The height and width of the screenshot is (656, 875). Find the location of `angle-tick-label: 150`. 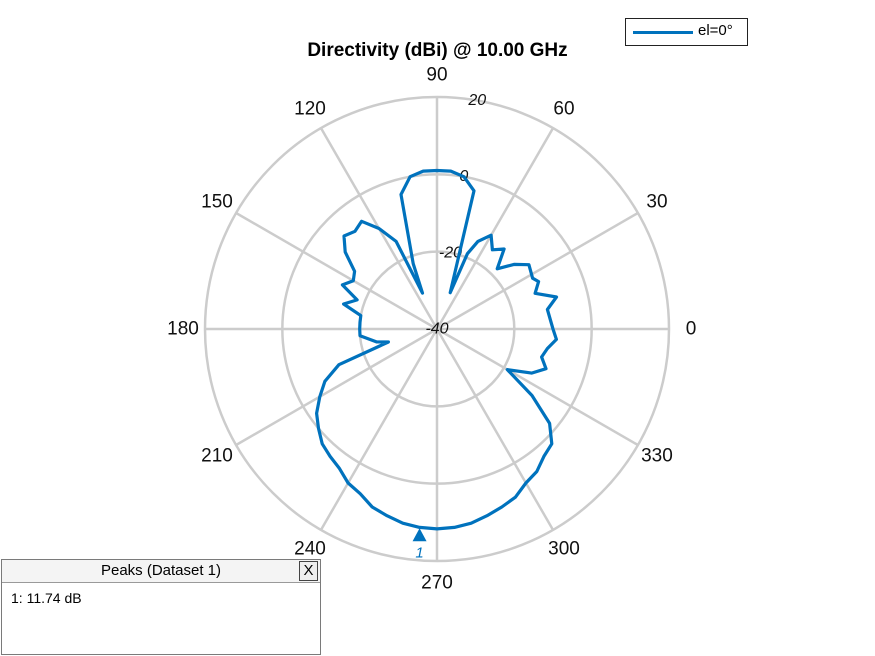

angle-tick-label: 150 is located at coordinates (217, 202).